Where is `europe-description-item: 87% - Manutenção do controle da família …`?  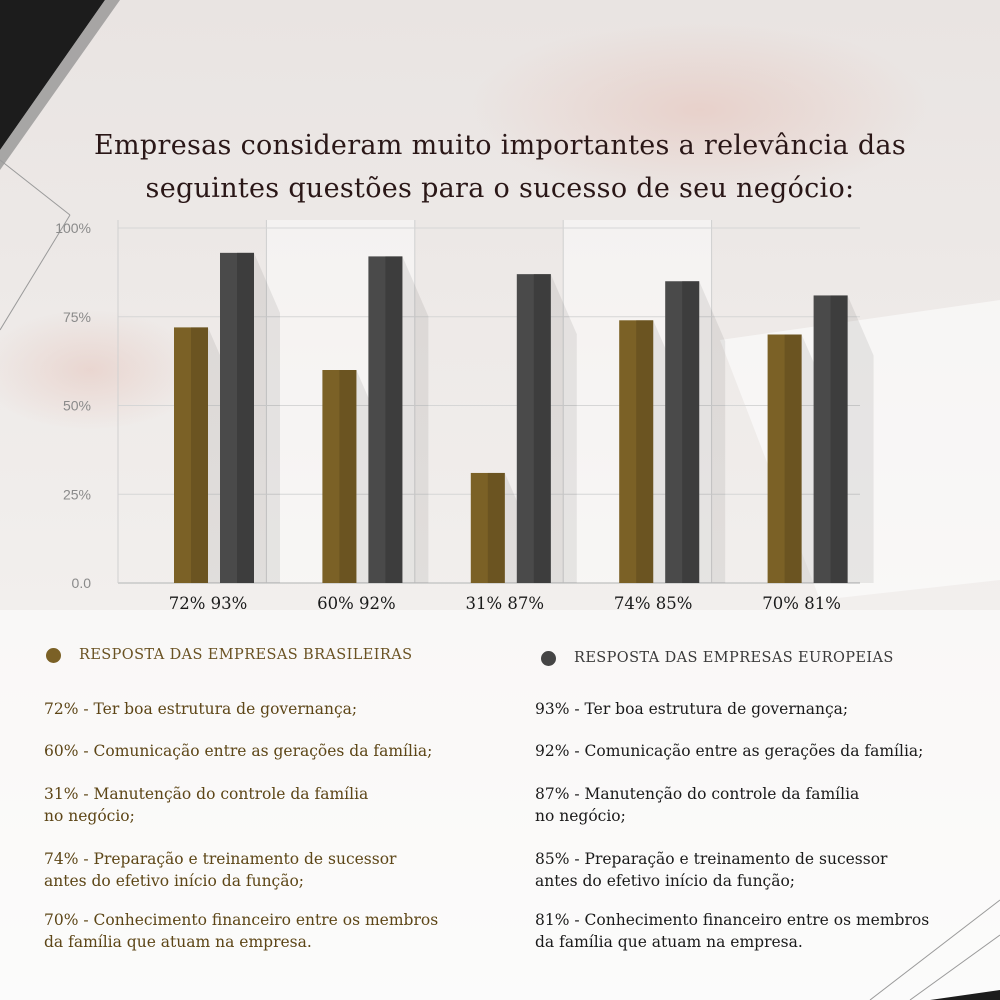 europe-description-item: 87% - Manutenção do controle da família … is located at coordinates (697, 805).